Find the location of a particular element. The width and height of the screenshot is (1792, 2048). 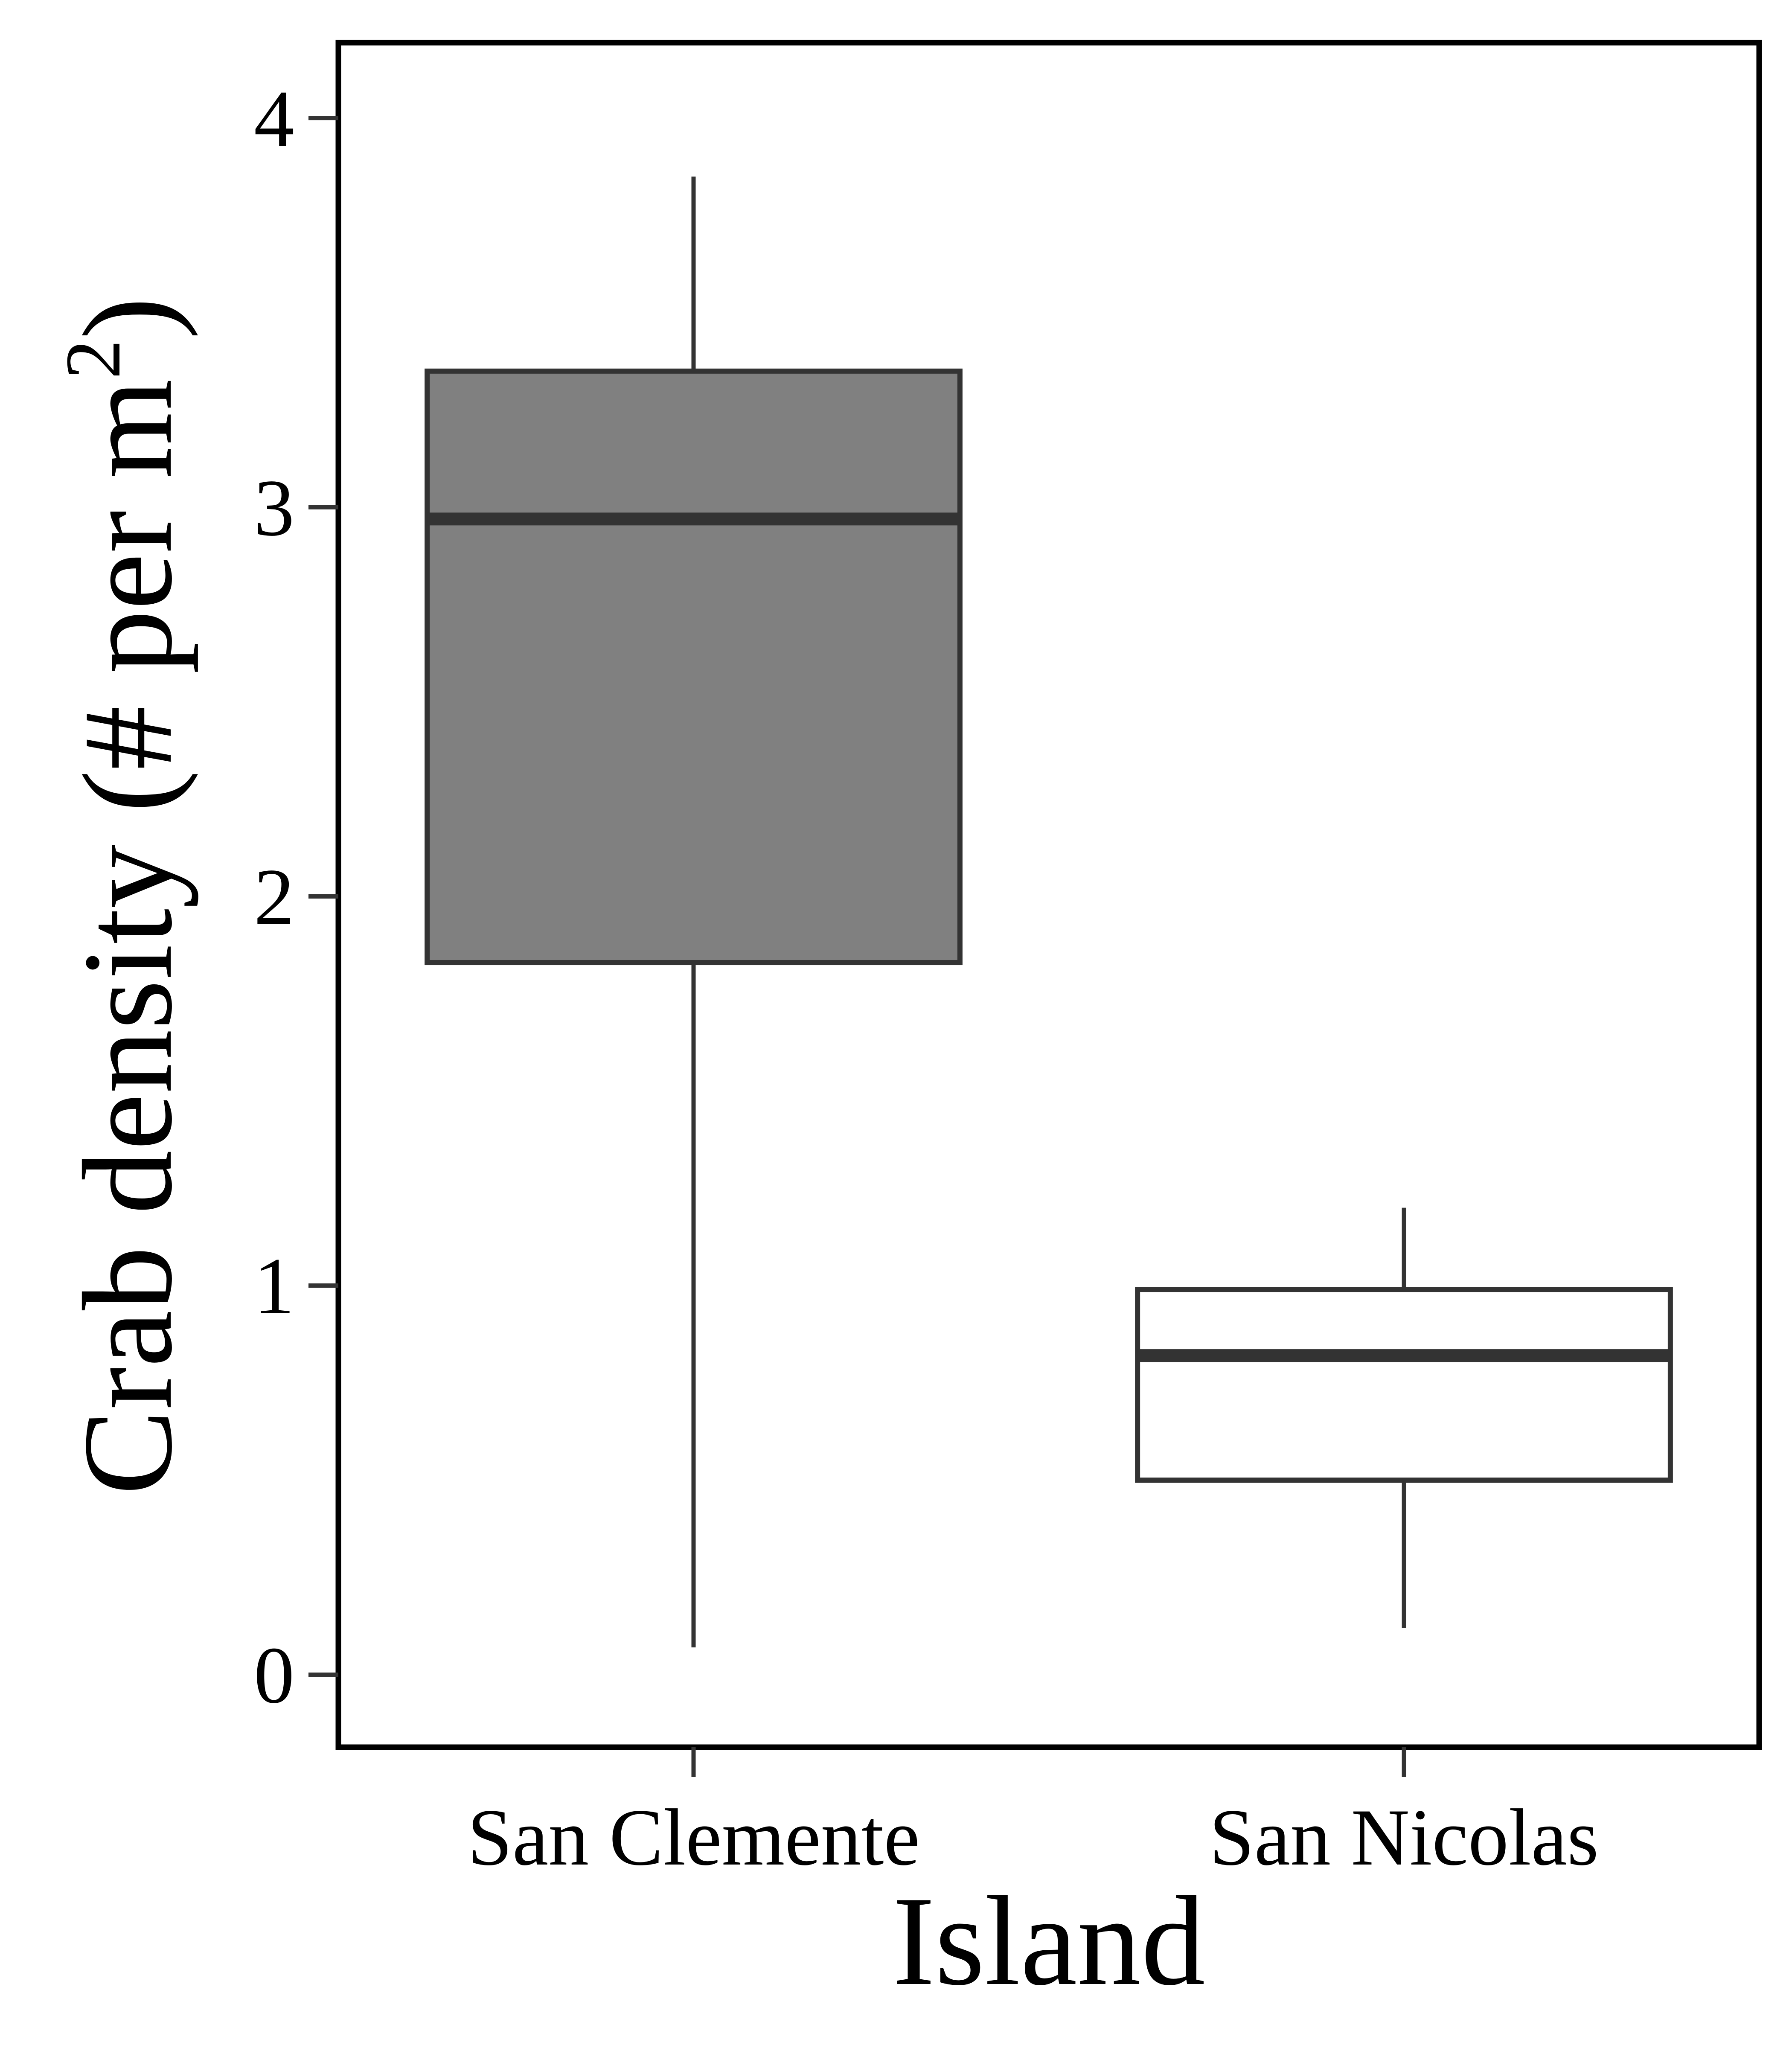

x-tick-label: San Clemente is located at coordinates (693, 1838).